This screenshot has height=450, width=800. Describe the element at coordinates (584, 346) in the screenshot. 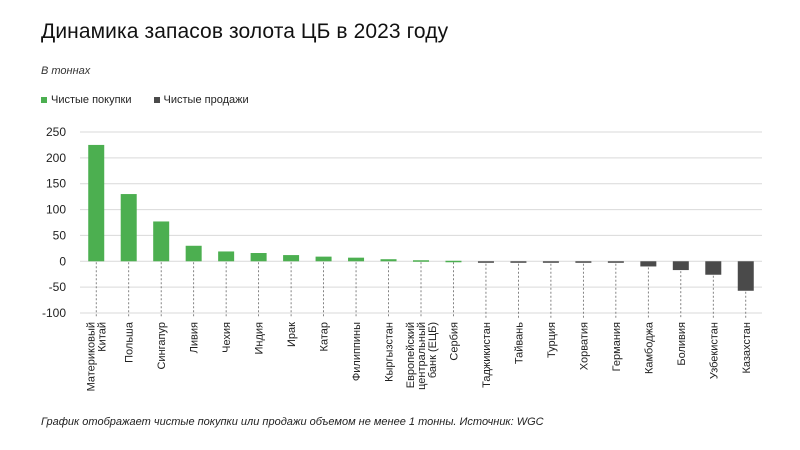

I see `x-tick-label: Хорватия` at that location.